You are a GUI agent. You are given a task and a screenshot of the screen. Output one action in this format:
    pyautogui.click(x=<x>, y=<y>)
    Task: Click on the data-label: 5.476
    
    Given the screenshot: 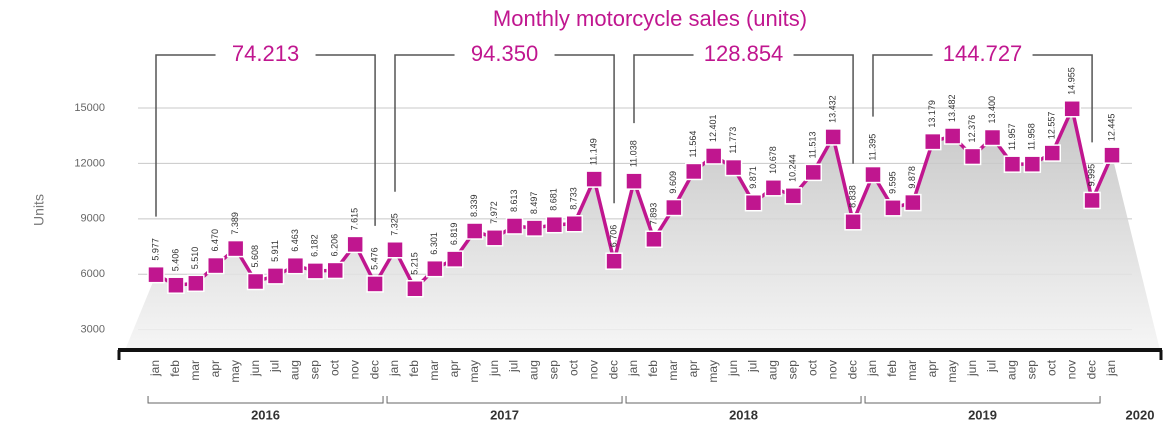 What is the action you would take?
    pyautogui.click(x=374, y=258)
    